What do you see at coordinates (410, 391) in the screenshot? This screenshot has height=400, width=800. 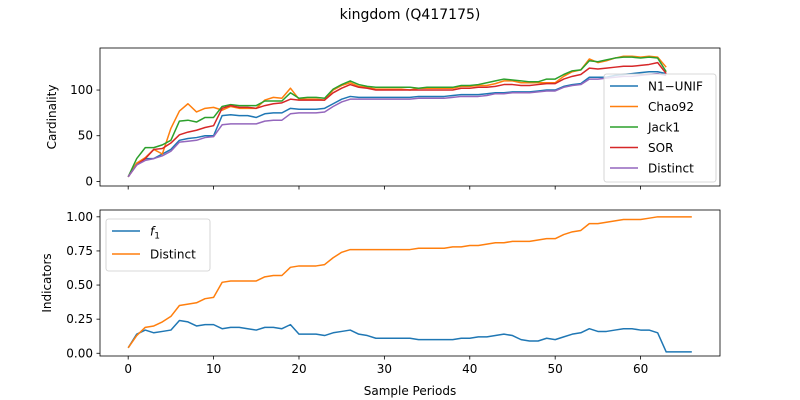 I see `x-axis-label-1: Sample Periods` at bounding box center [410, 391].